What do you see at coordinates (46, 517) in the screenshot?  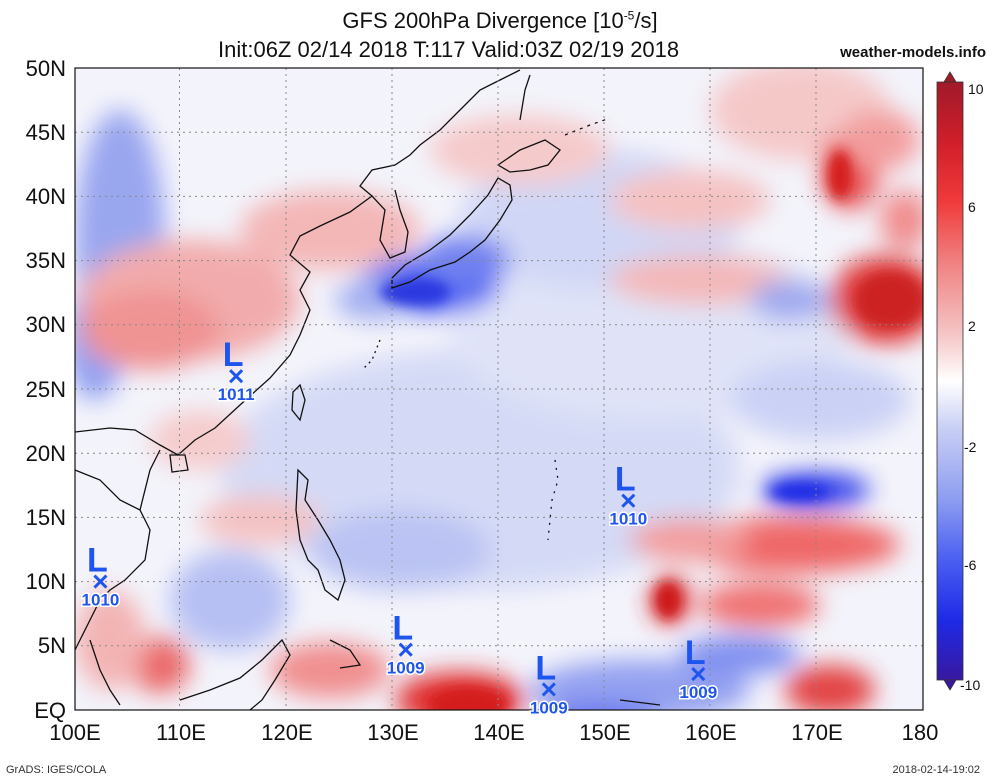 I see `lat-label: 15N` at bounding box center [46, 517].